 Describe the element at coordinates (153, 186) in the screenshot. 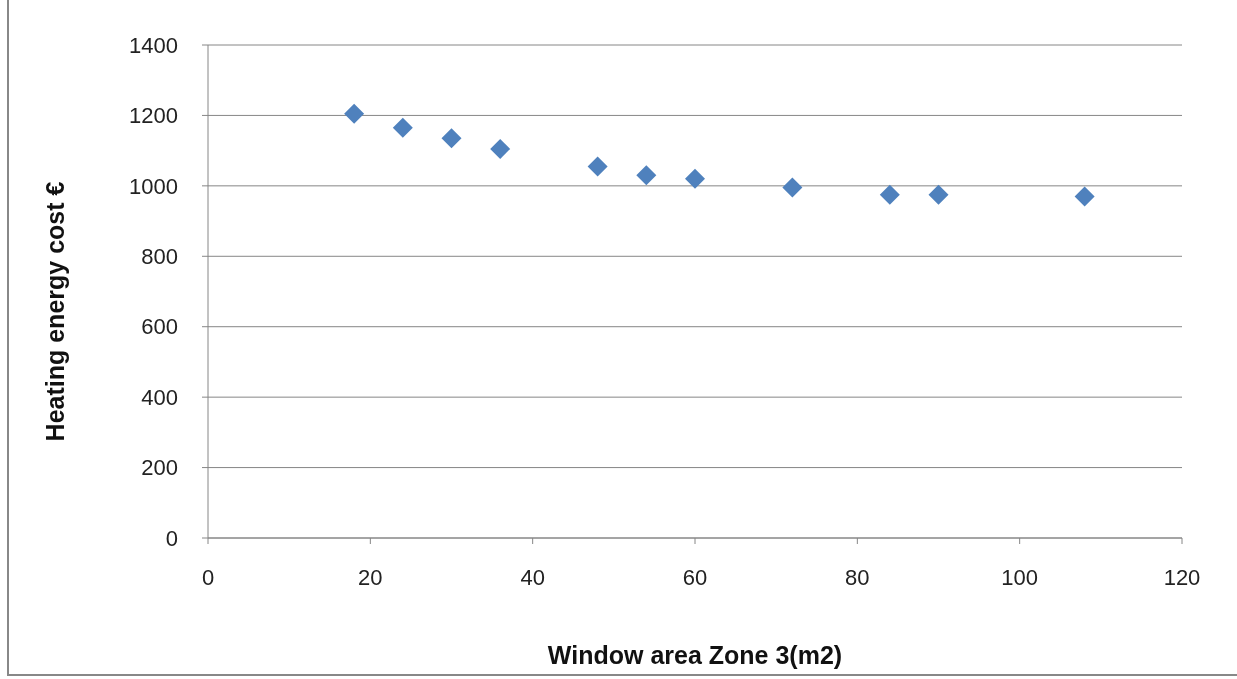

I see `y-tick-label: 1000` at that location.